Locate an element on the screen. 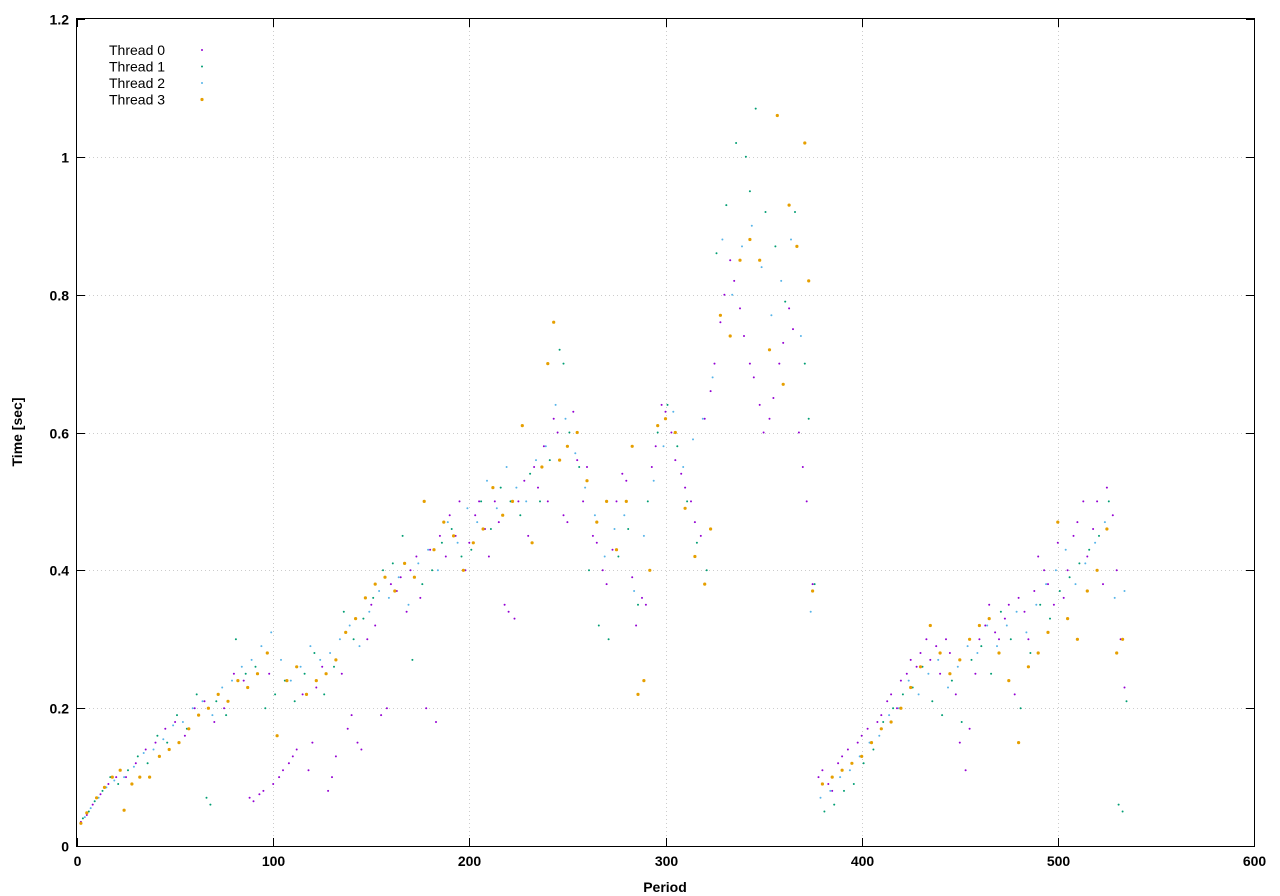  y-tick-labels: 0 0.2 0.4 0.6 0.8 1 1.2 is located at coordinates (60, 433).